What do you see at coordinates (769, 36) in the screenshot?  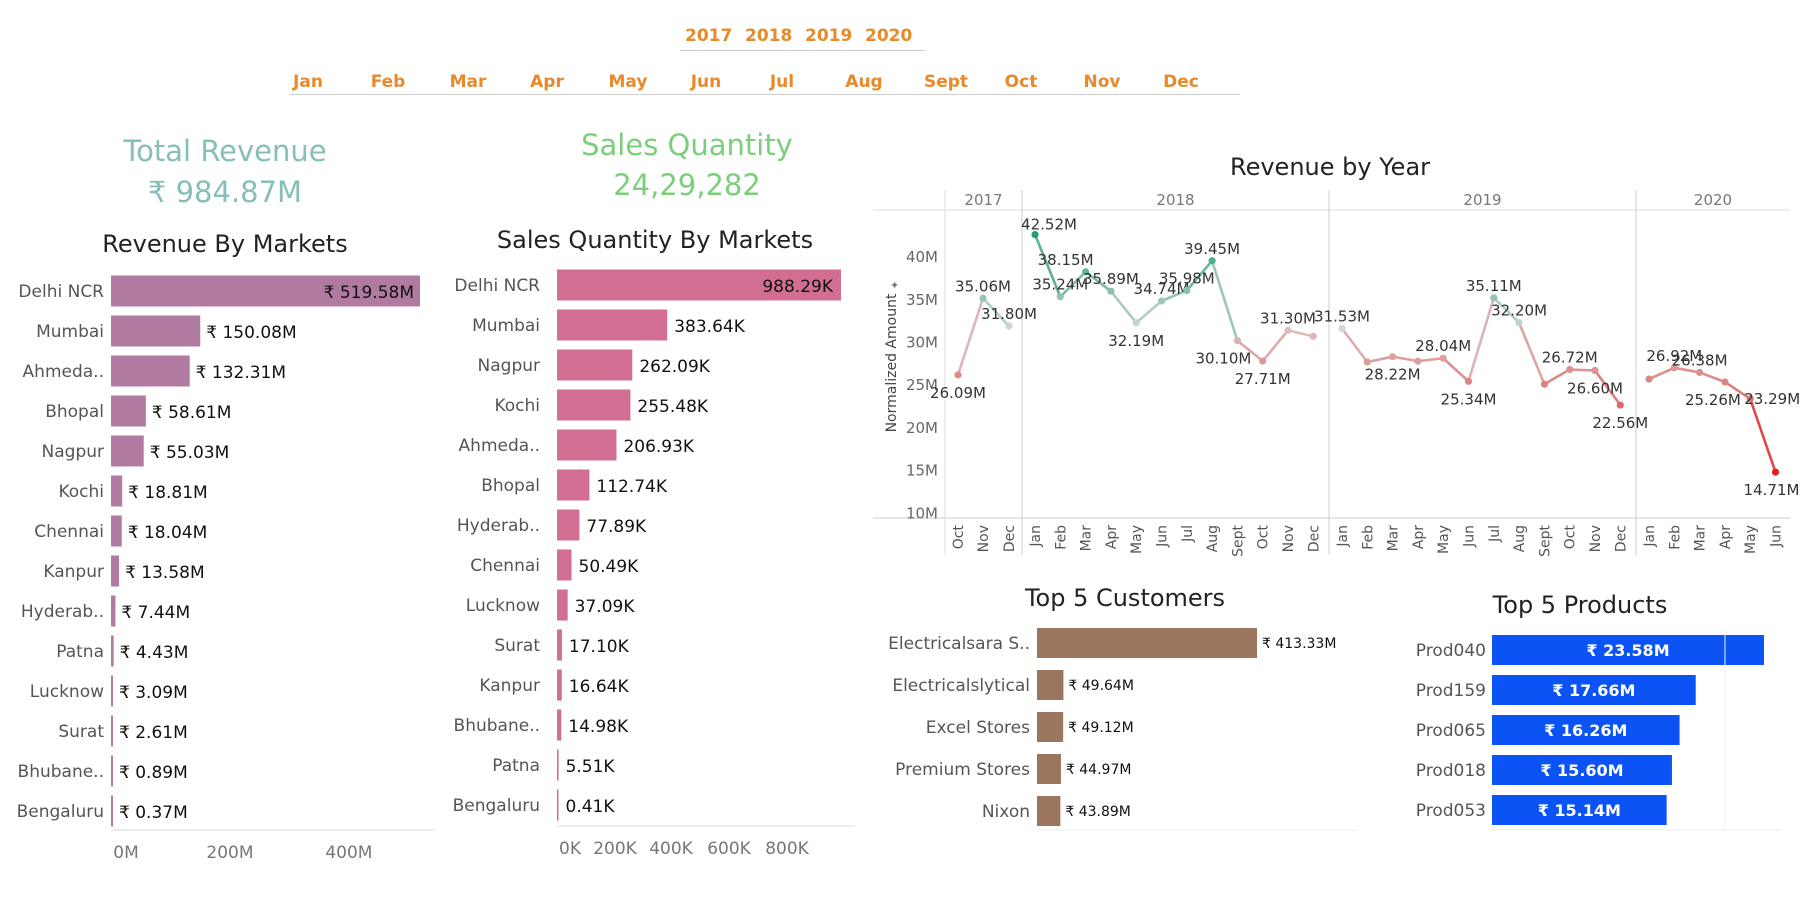 I see `year-filter-2018: 2018` at bounding box center [769, 36].